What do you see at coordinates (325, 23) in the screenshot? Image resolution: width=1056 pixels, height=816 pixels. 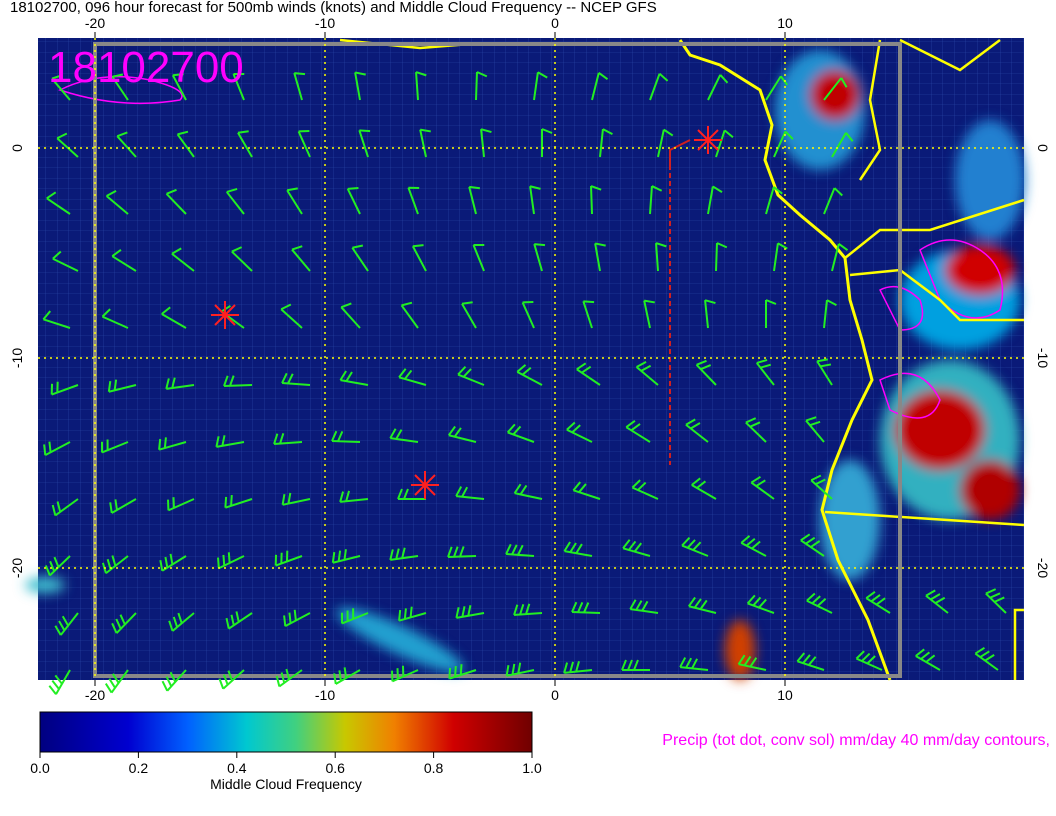 I see `lon-label: -10` at bounding box center [325, 23].